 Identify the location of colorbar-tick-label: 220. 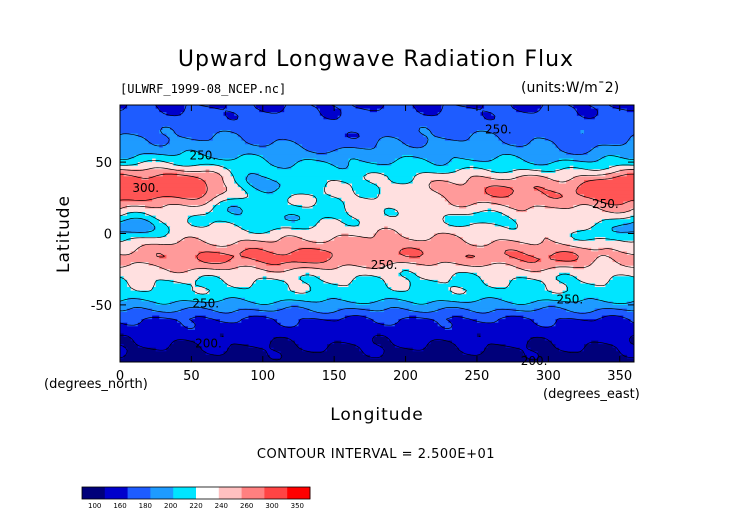
(195, 506).